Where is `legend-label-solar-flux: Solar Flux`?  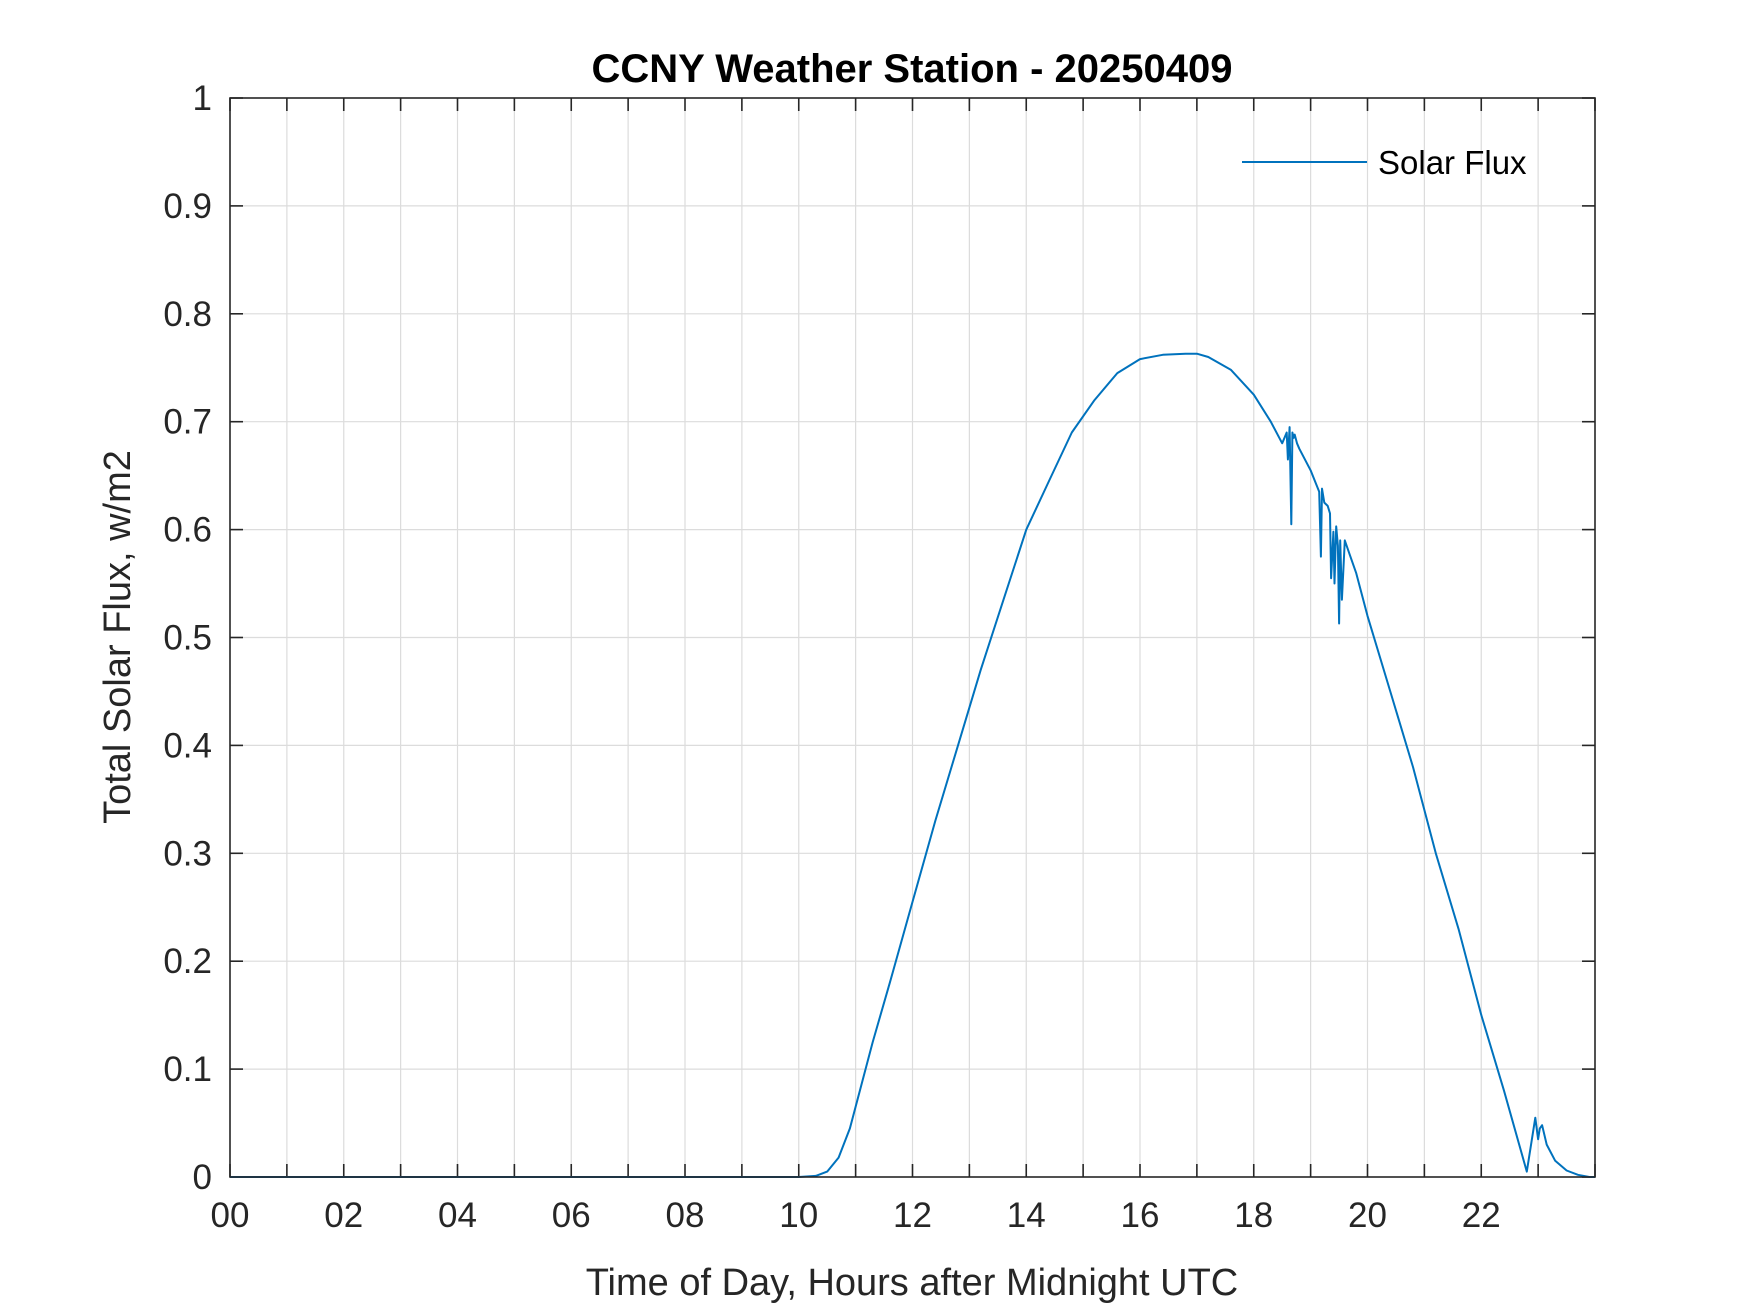 legend-label-solar-flux: Solar Flux is located at coordinates (1452, 162).